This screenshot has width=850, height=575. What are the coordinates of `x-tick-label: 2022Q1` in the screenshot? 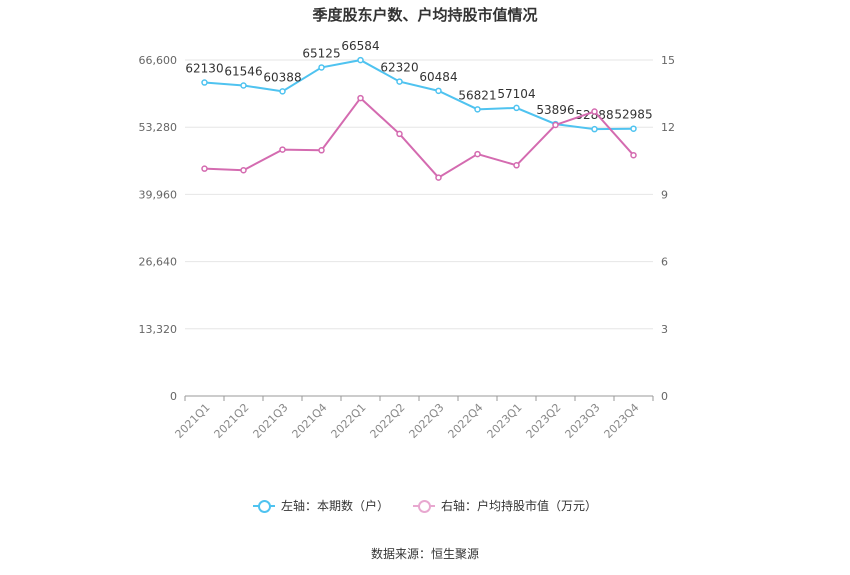 It's located at (349, 421).